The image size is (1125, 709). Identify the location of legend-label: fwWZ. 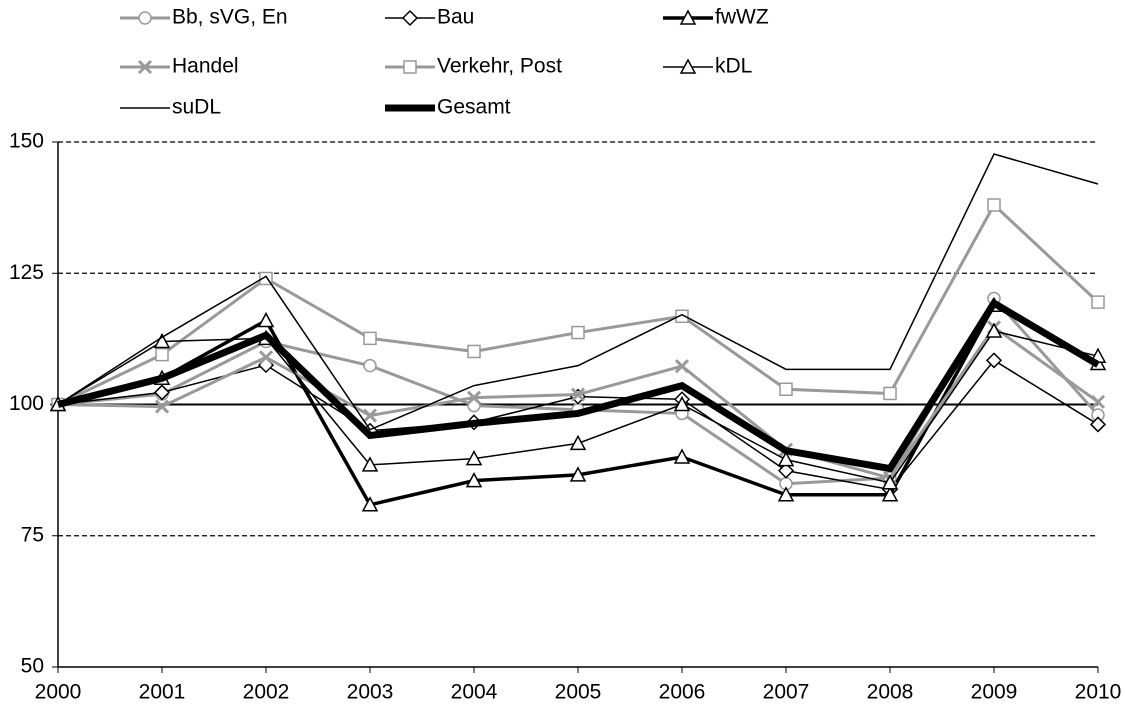
(742, 17).